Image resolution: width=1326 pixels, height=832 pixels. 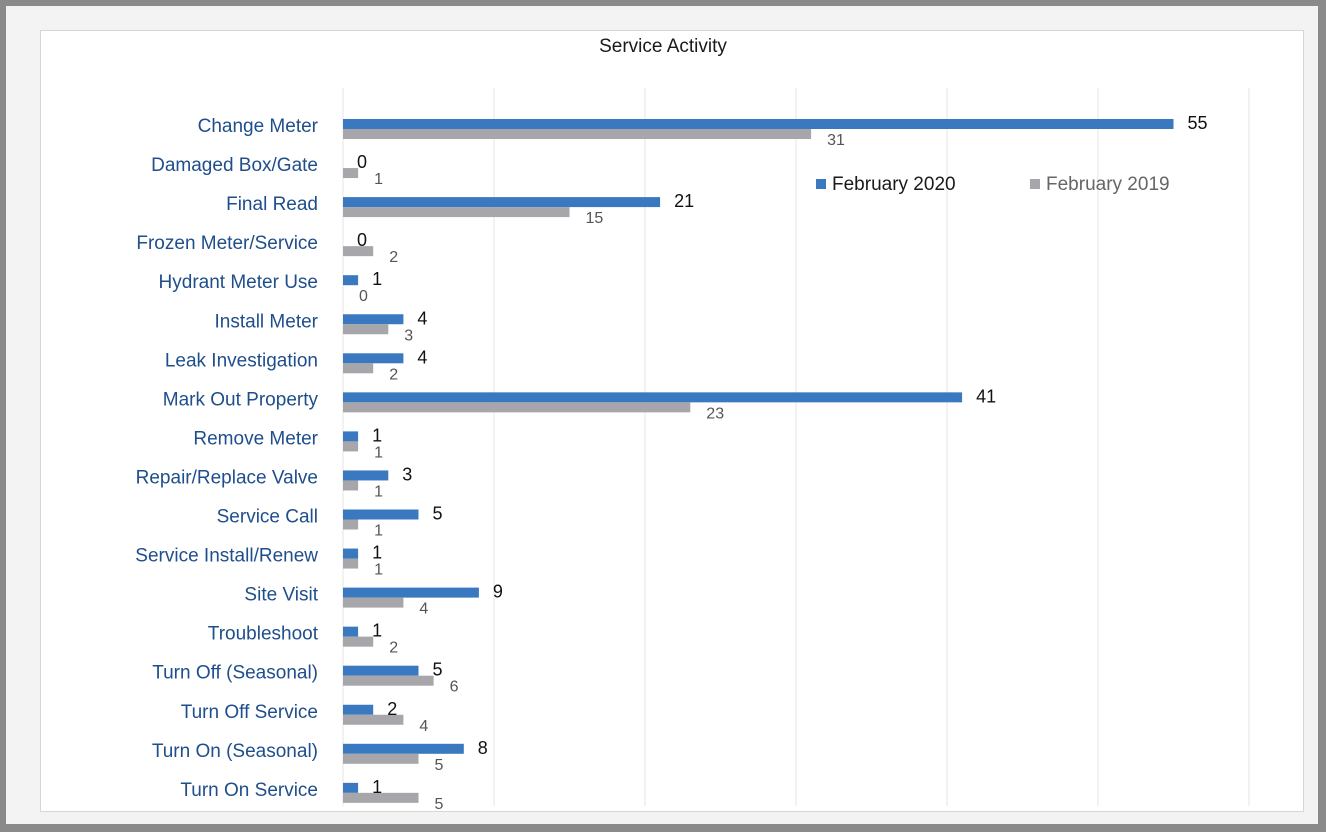 What do you see at coordinates (498, 592) in the screenshot?
I see `data-label-february-2020: 9` at bounding box center [498, 592].